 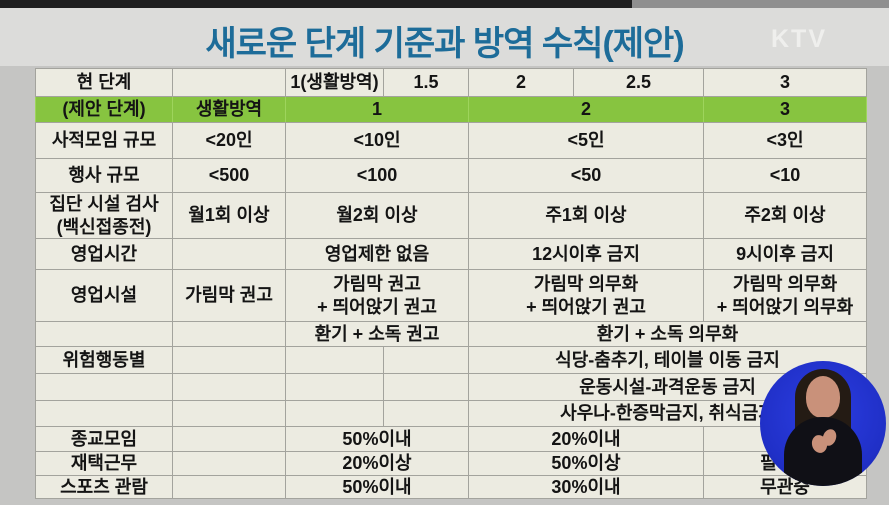 I want to click on table-row-business-hours: 영업시간 영업제한 없음 12시이후 금지 9시이후 금지, so click(x=451, y=254).